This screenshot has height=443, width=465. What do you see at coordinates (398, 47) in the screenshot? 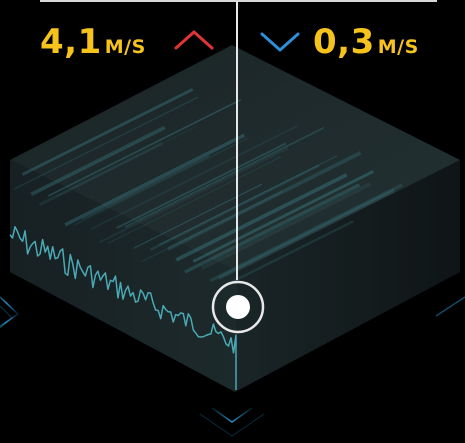
I see `speed-down-unit: M/S` at bounding box center [398, 47].